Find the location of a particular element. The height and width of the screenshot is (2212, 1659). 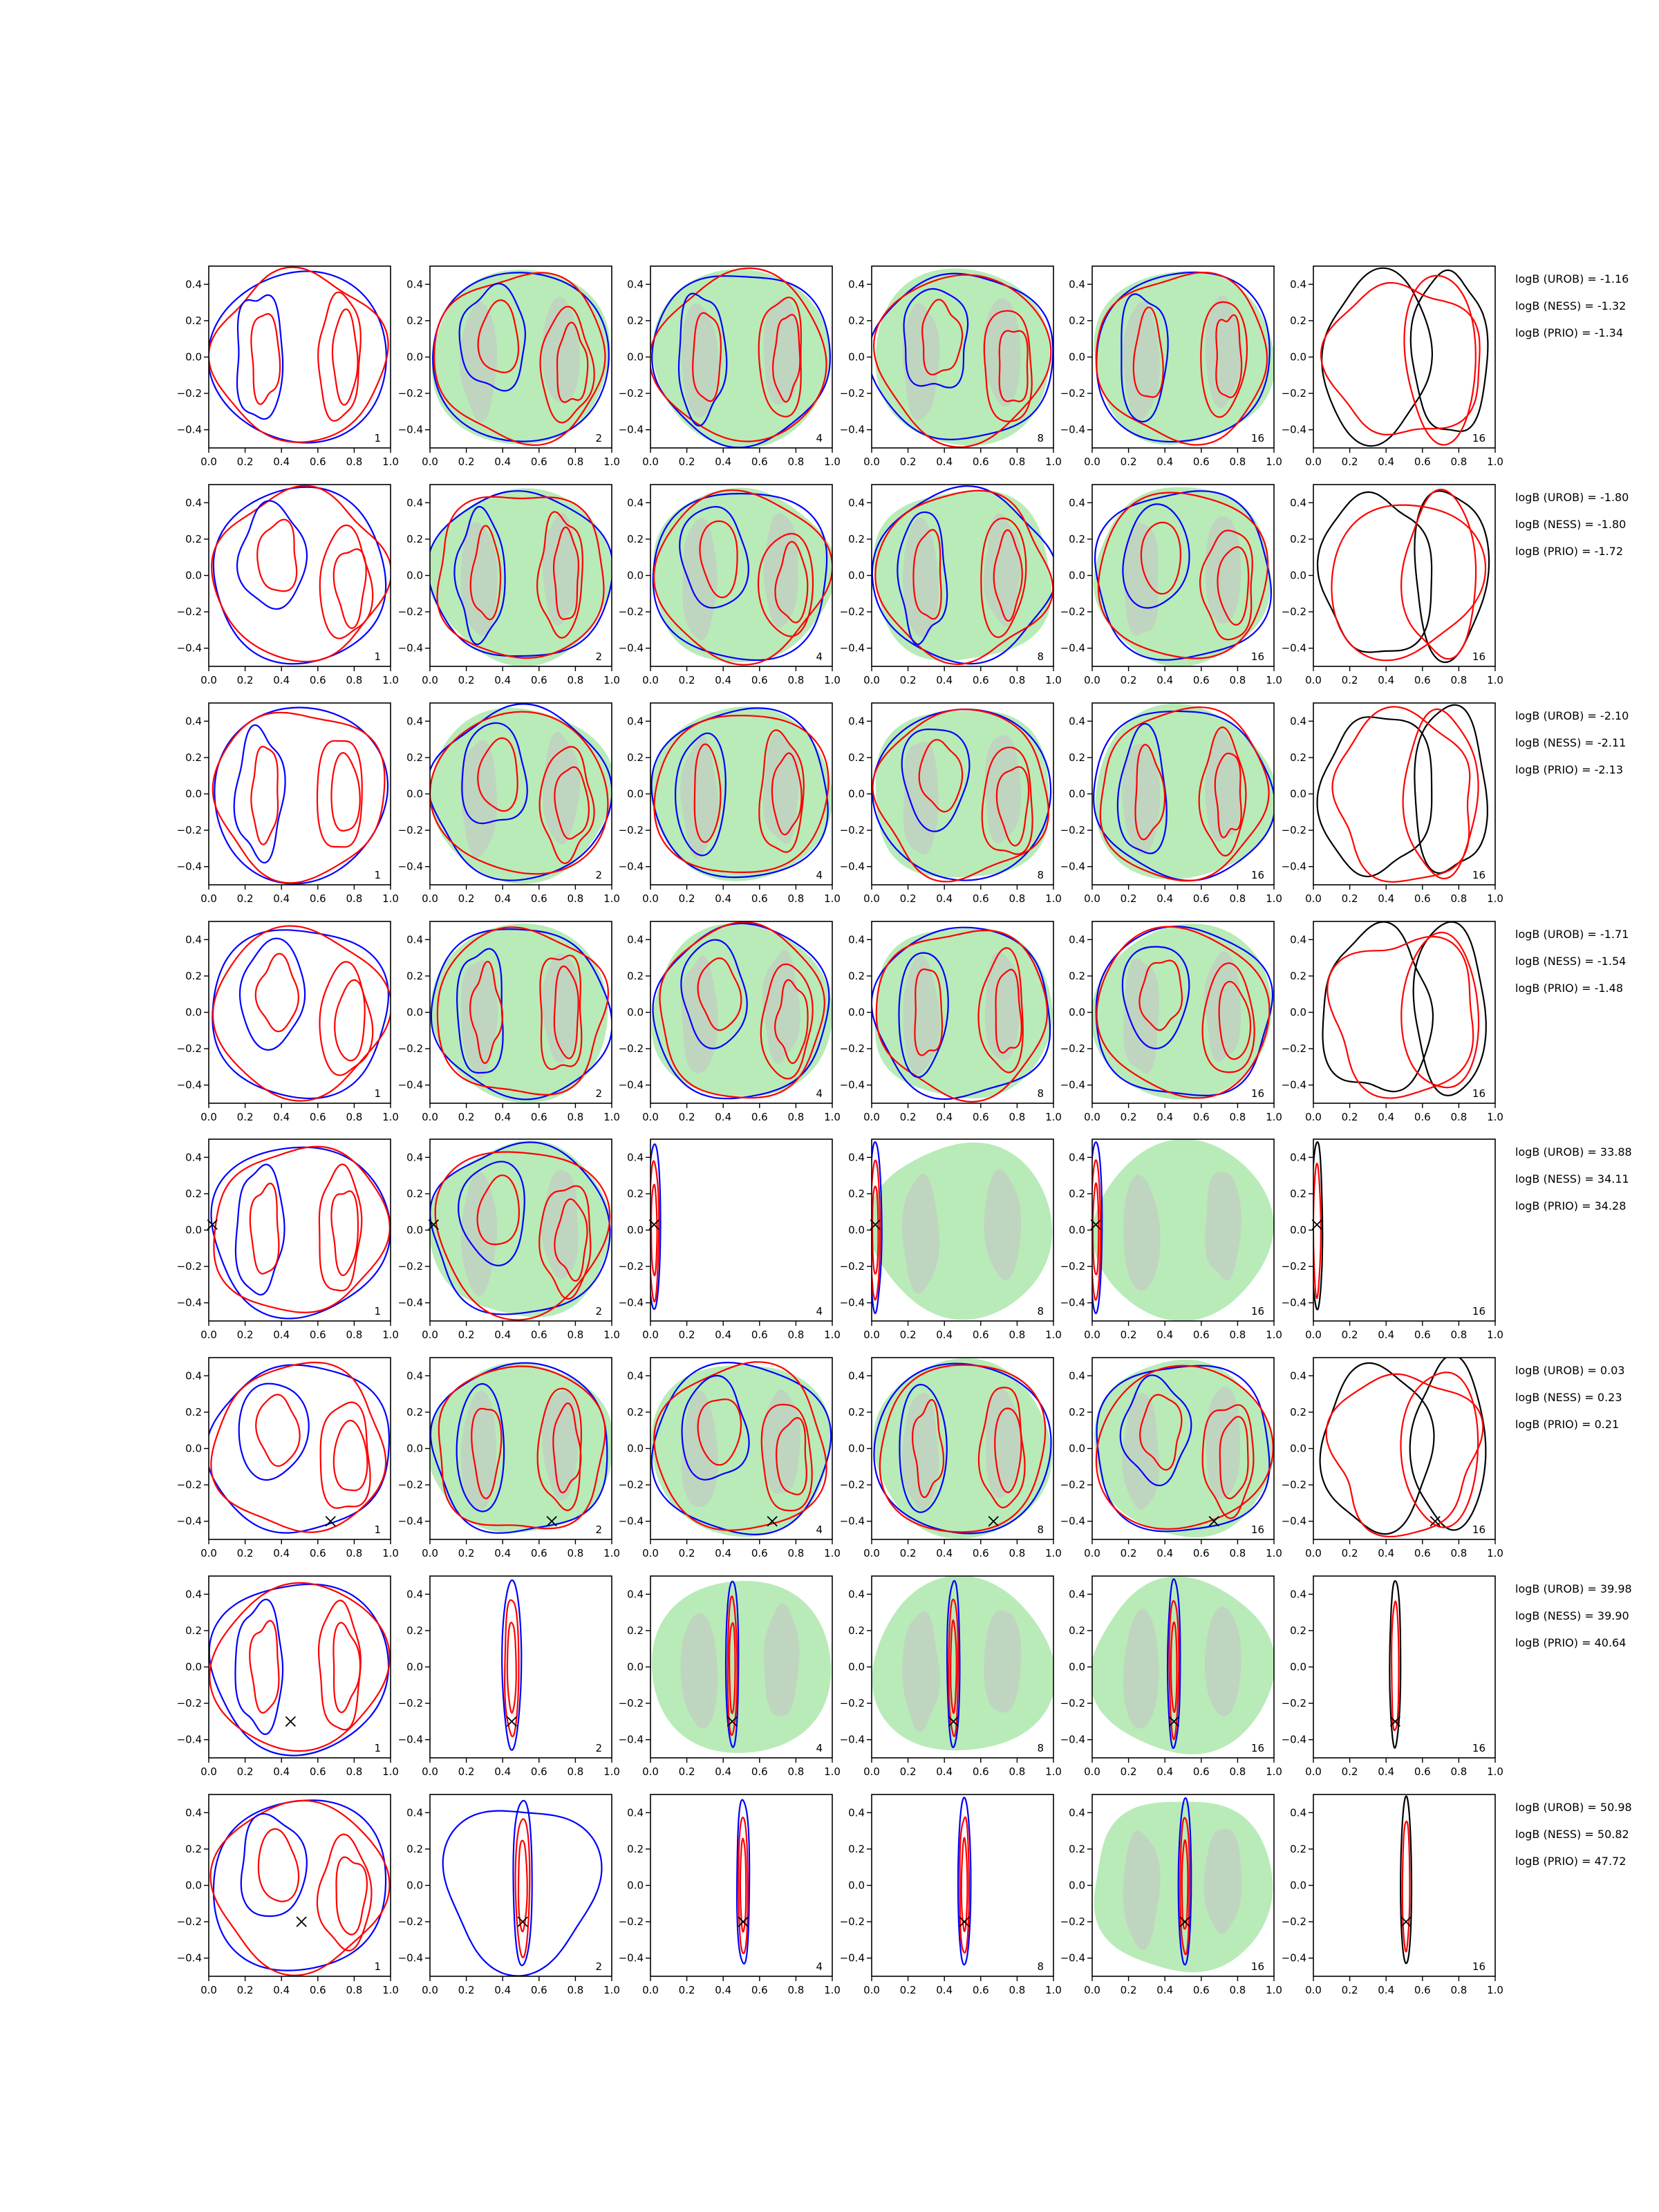

logb-label: logB (UROB) = -1.16 is located at coordinates (1572, 279).